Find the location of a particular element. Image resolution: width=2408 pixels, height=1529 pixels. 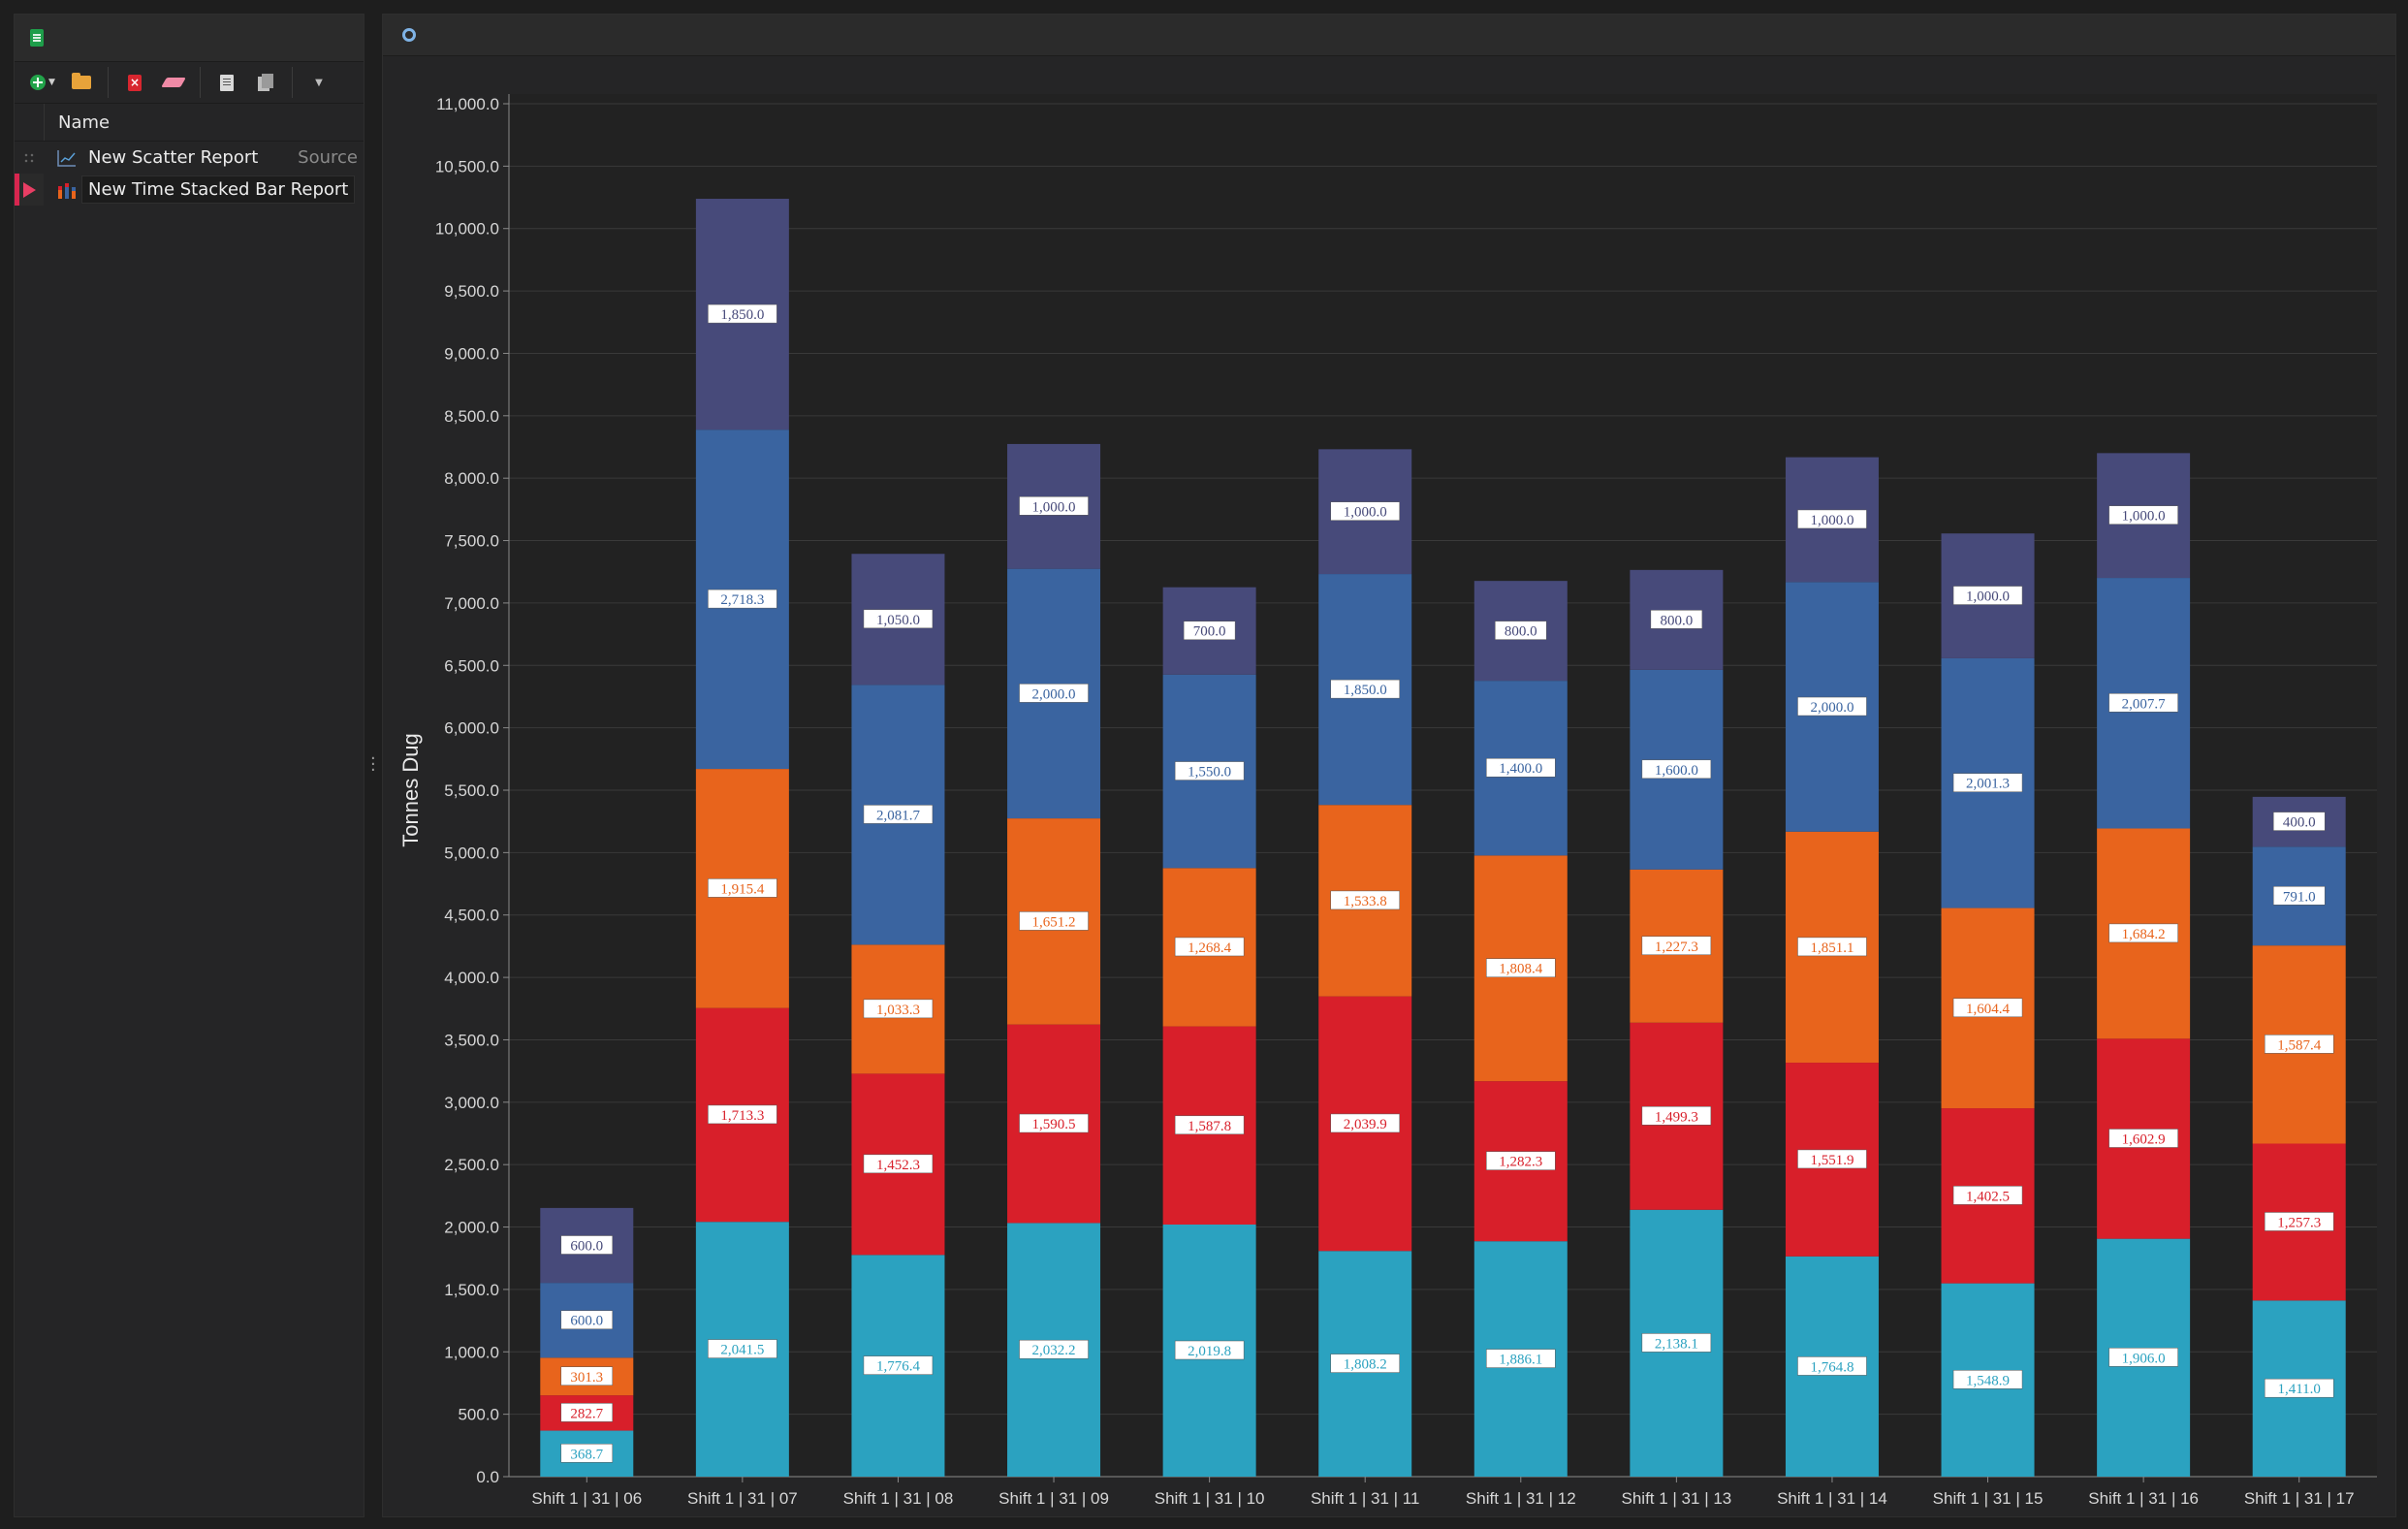

data-label: 2,019.8 is located at coordinates (1209, 1351).